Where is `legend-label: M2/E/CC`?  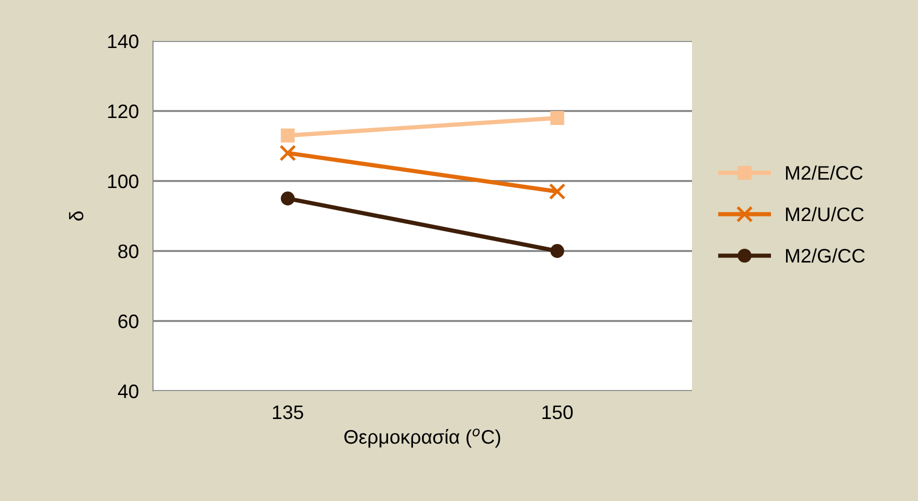
legend-label: M2/E/CC is located at coordinates (824, 172).